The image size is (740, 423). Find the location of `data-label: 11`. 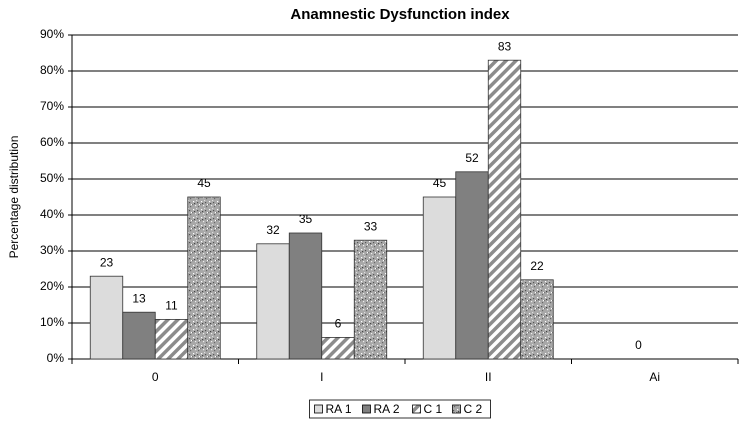

data-label: 11 is located at coordinates (171, 306).